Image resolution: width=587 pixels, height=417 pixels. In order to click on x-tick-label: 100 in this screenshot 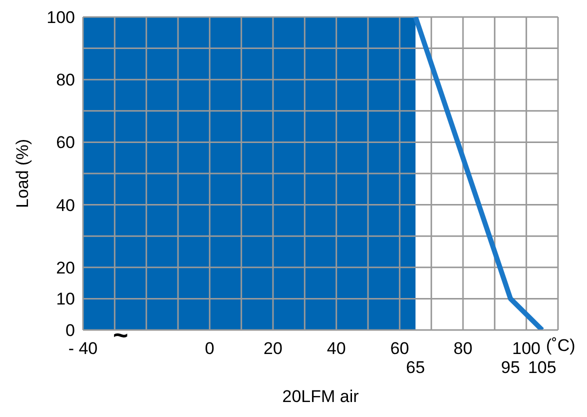, I will do `click(526, 348)`.